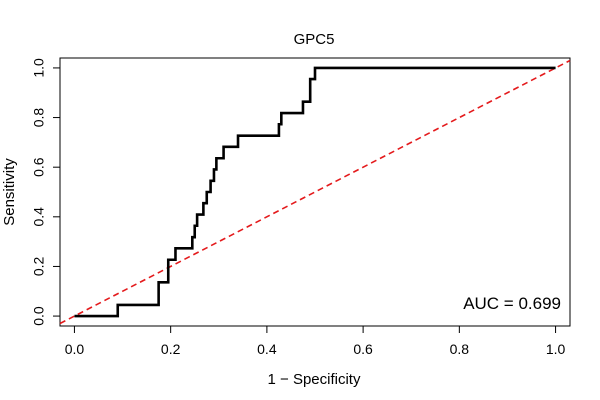 This screenshot has height=400, width=600. I want to click on x-tick-label: 0.6, so click(363, 349).